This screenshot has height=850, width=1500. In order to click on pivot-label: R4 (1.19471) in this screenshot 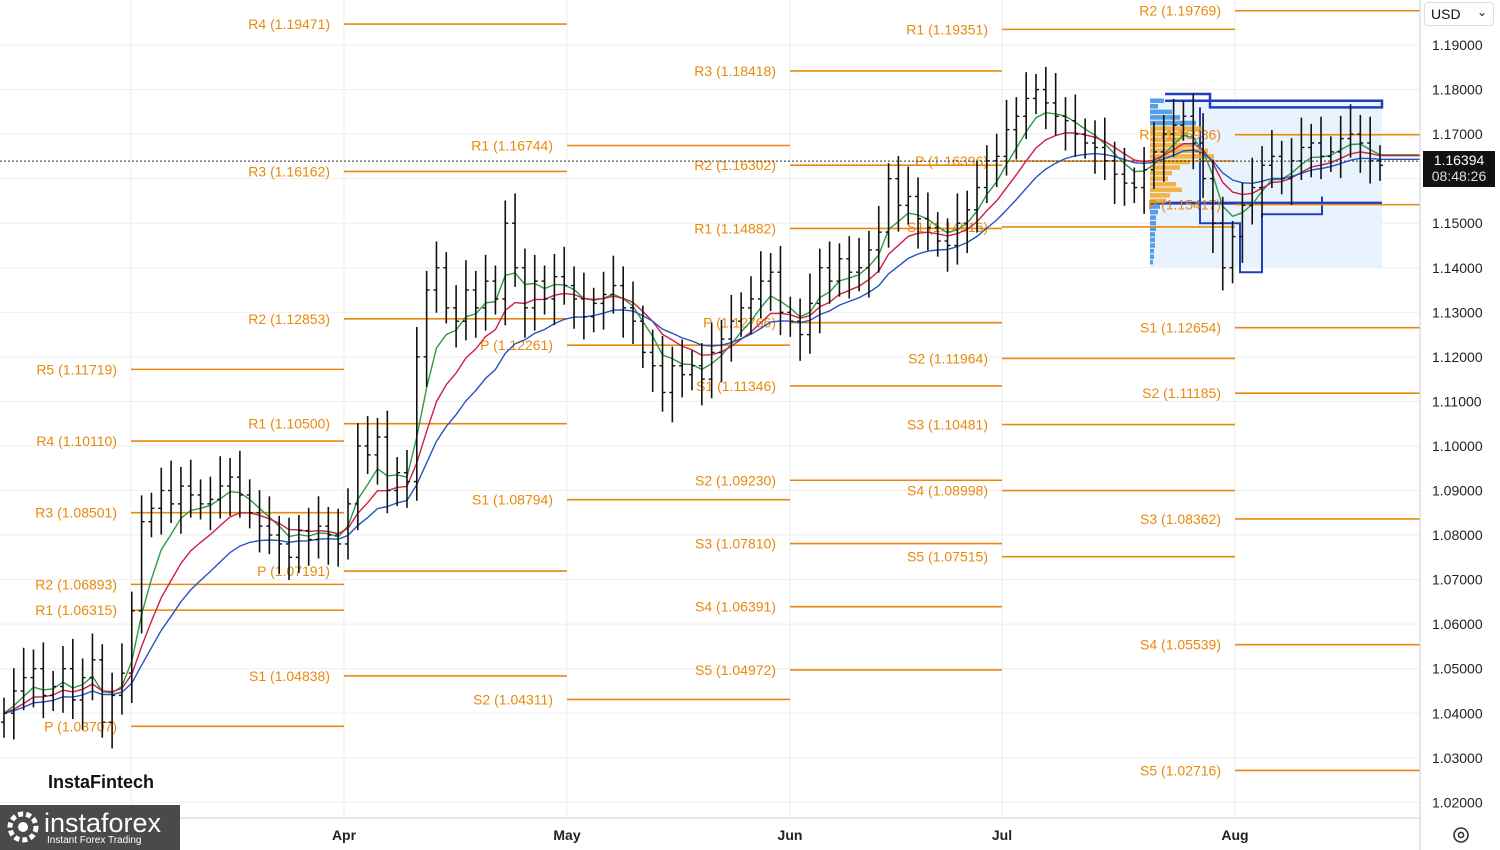, I will do `click(289, 24)`.